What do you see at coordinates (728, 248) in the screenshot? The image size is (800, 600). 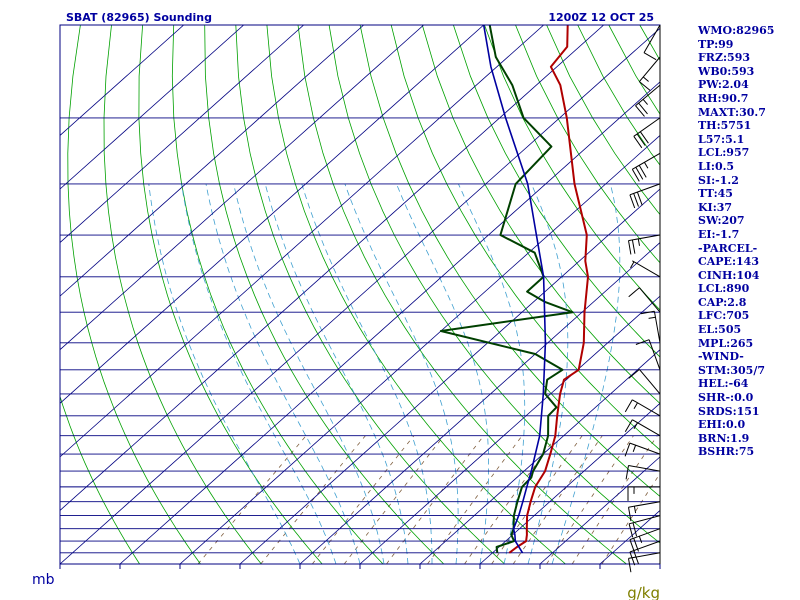 I see `stat-item: -PARCEL-` at bounding box center [728, 248].